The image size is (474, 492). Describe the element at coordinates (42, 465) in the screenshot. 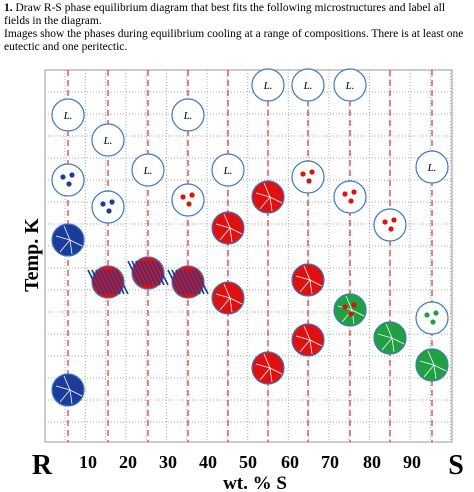

I see `x-axis-label: R` at that location.